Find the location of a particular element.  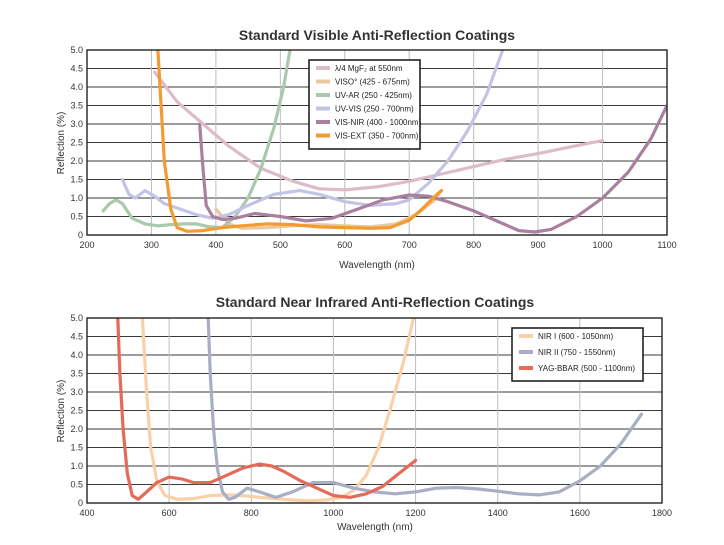

x-tick-label: 1400 is located at coordinates (498, 513).